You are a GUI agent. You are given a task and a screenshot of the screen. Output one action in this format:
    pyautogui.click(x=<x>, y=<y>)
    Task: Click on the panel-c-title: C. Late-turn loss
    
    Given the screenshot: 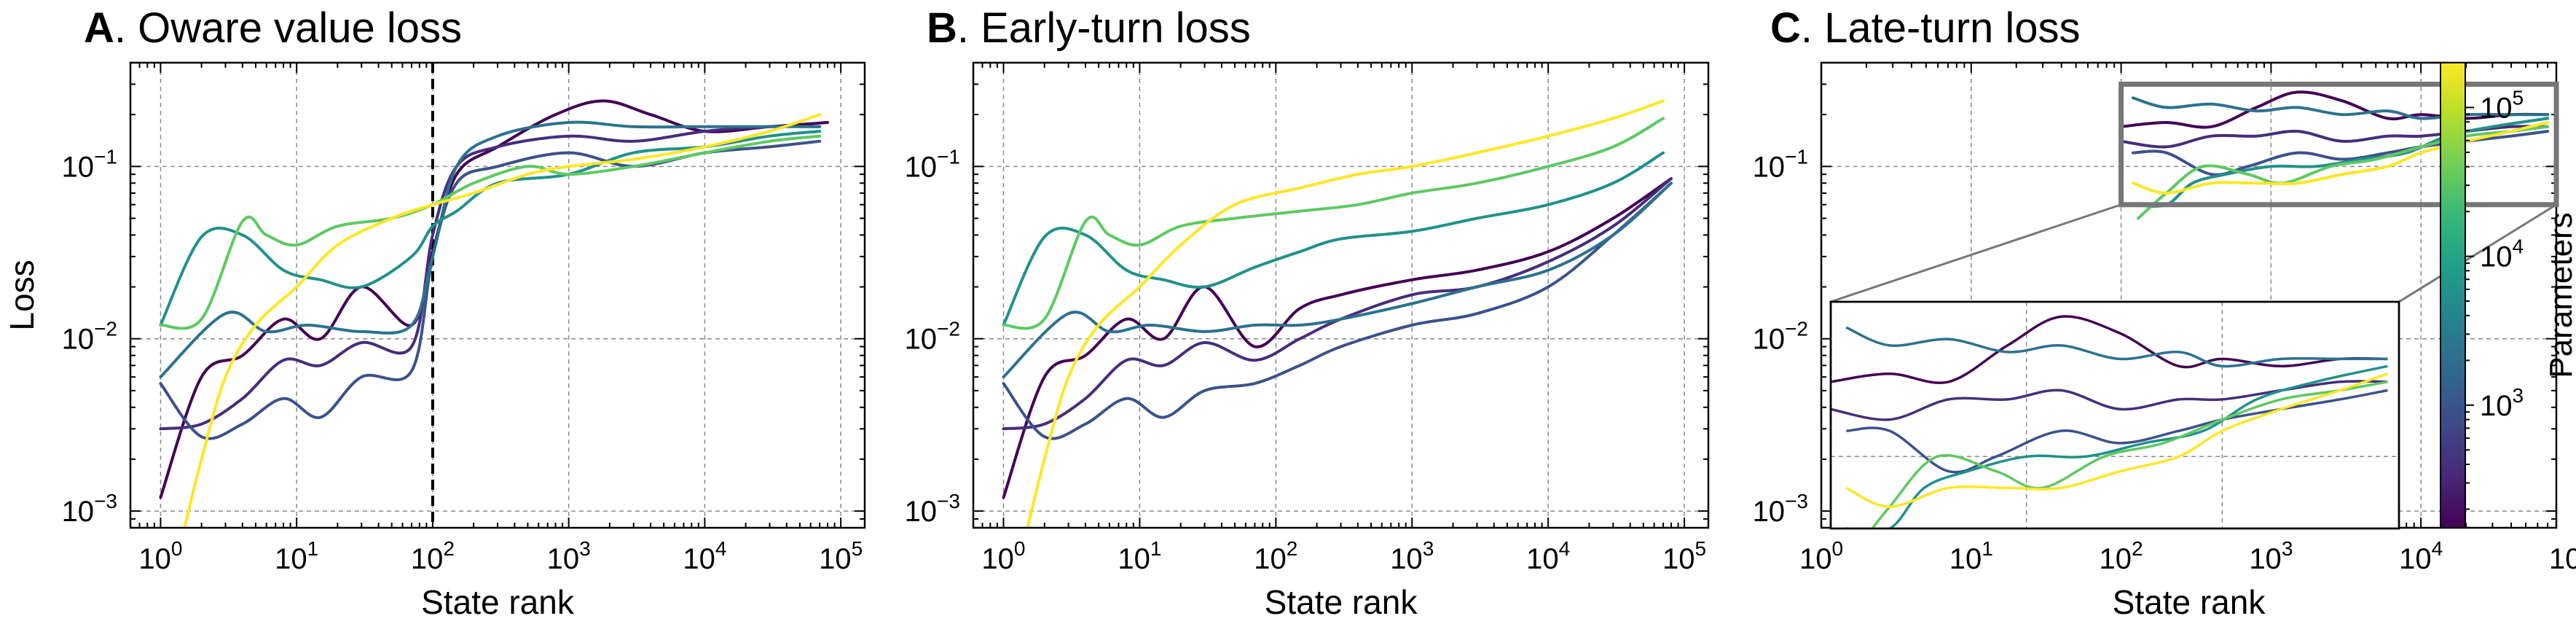 What is the action you would take?
    pyautogui.click(x=1925, y=28)
    